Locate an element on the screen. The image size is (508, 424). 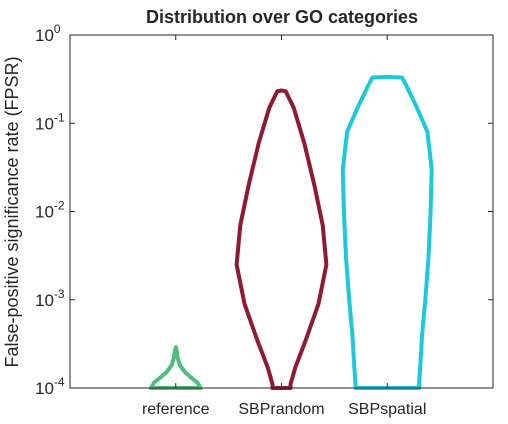
x-tick-label-sbpspatial: SBPspatial is located at coordinates (387, 409).